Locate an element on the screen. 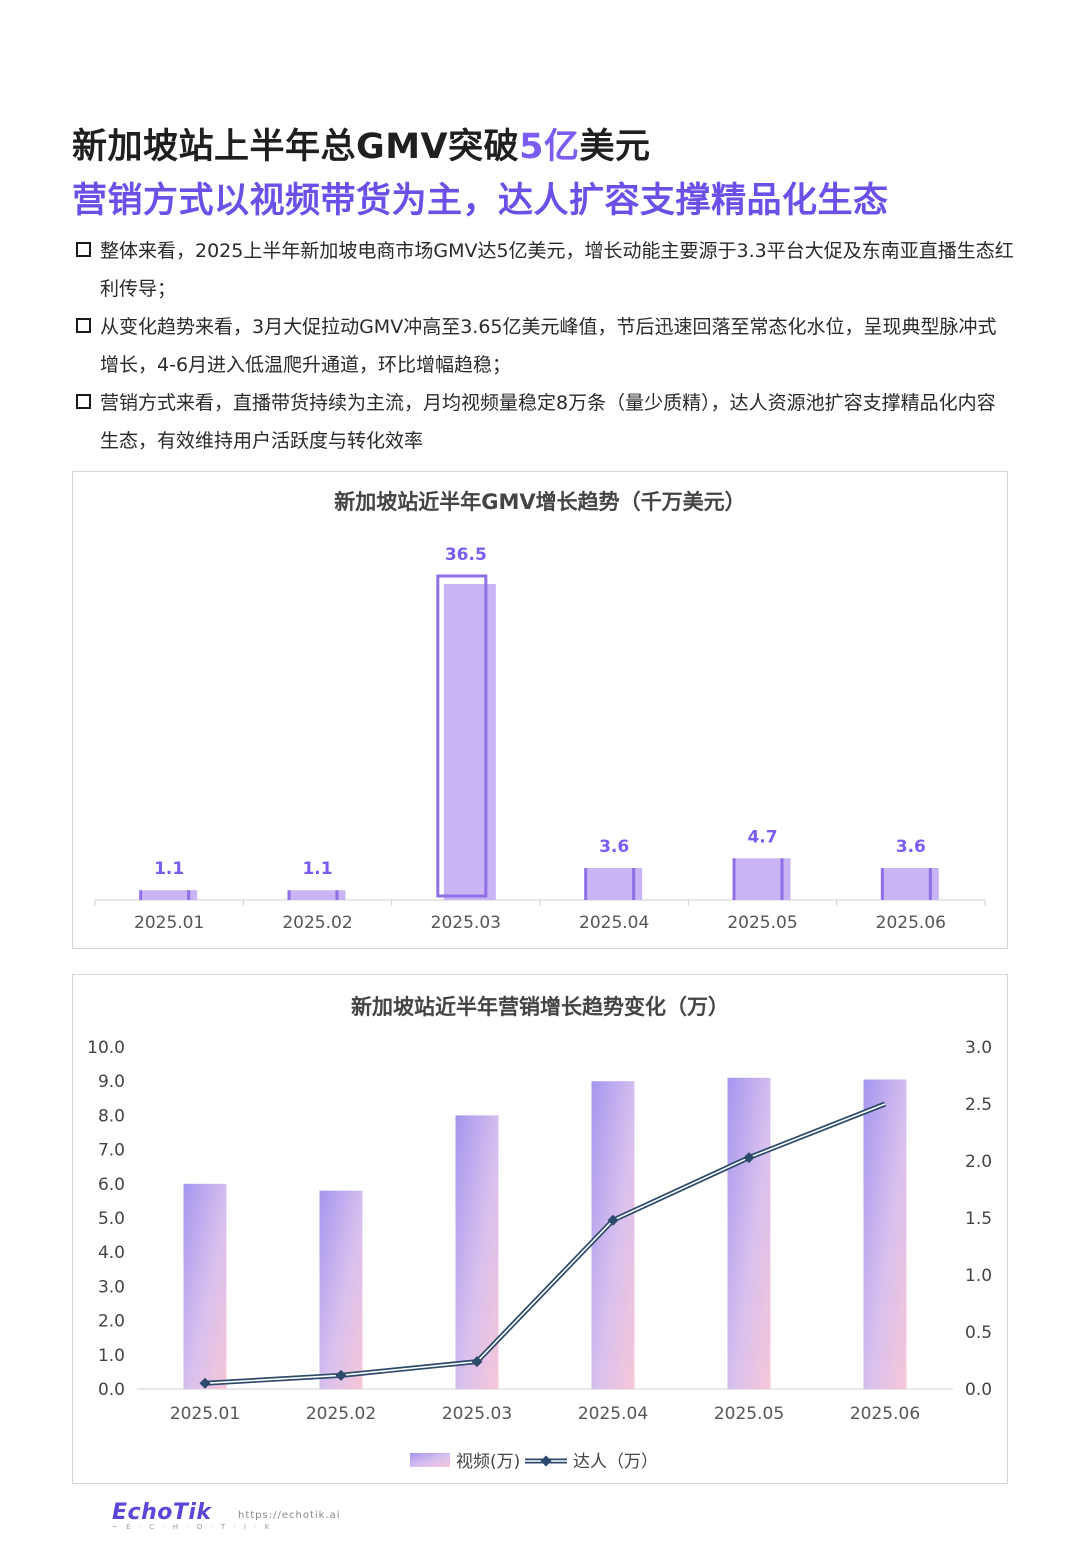  left-y-tick-label: 8.0 is located at coordinates (111, 1116).